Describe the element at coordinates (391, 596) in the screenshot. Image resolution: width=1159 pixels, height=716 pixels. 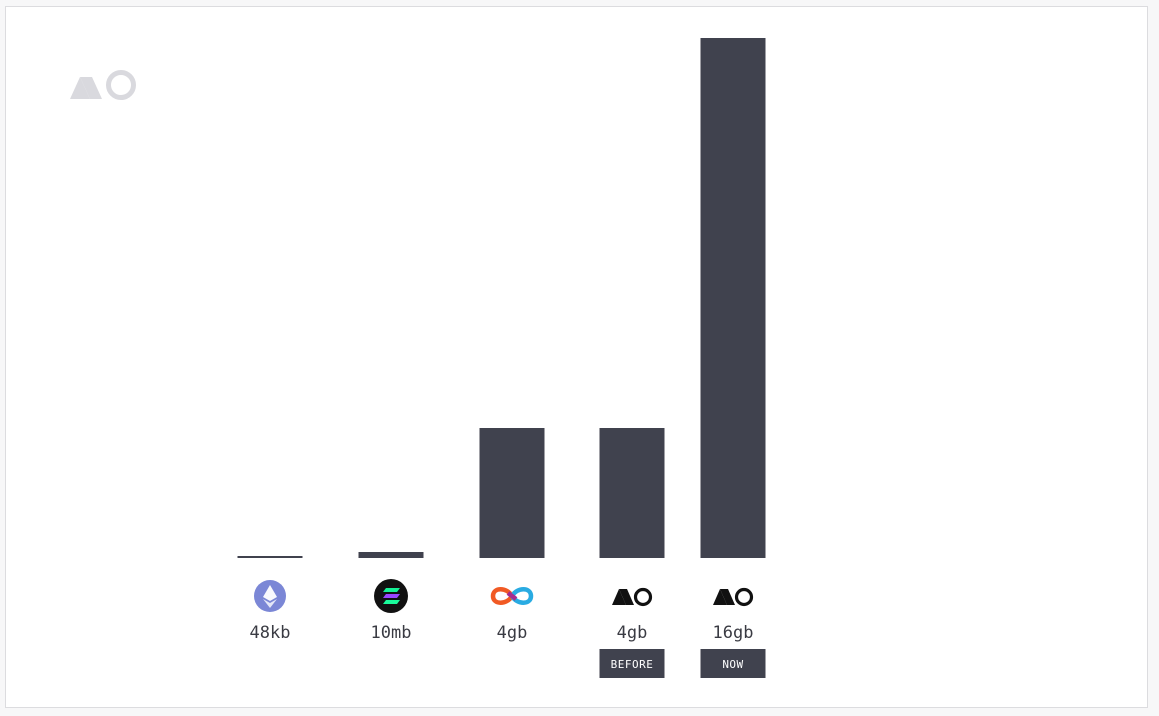
I see `solana-icon` at that location.